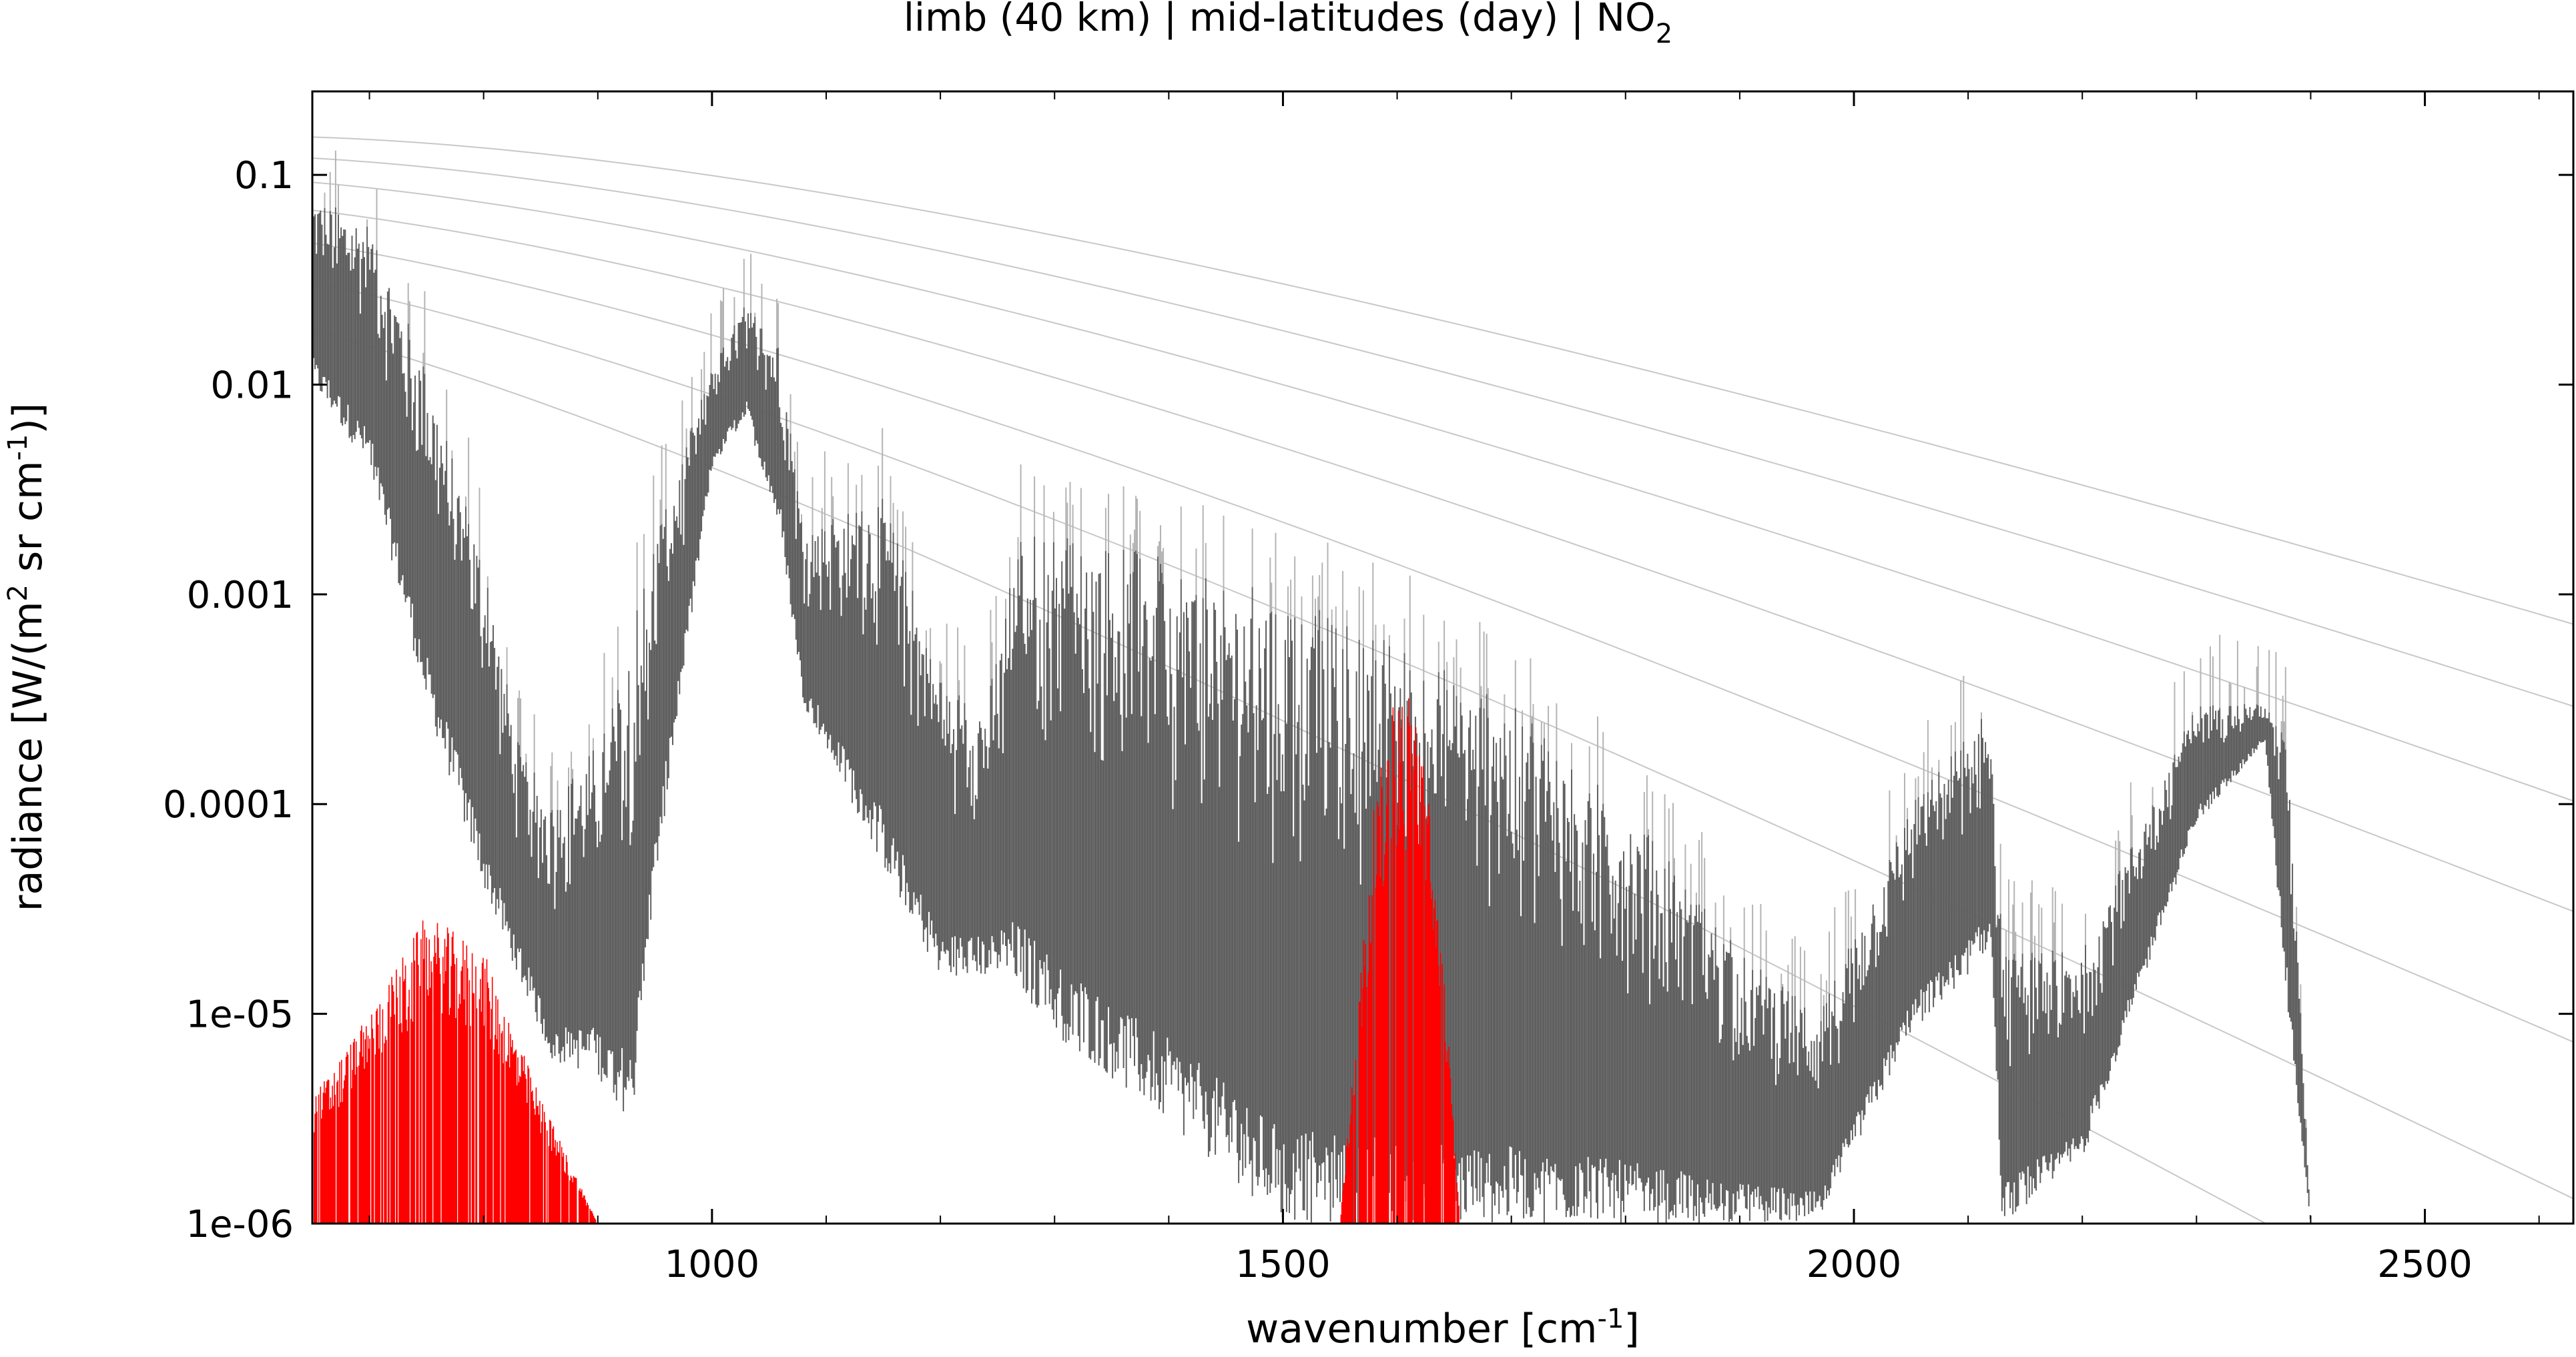 This screenshot has width=2576, height=1357. I want to click on y-tick-label: 0.001, so click(240, 595).